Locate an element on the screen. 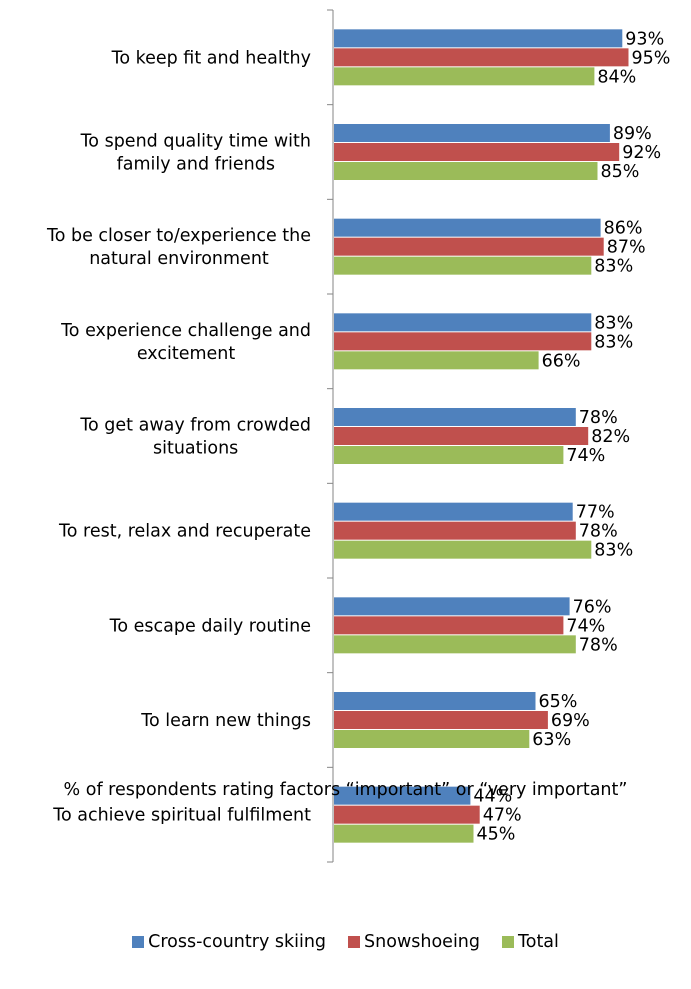 This screenshot has width=691, height=989. legend-item-cross-country-skiing: Cross-country skiing is located at coordinates (229, 942).